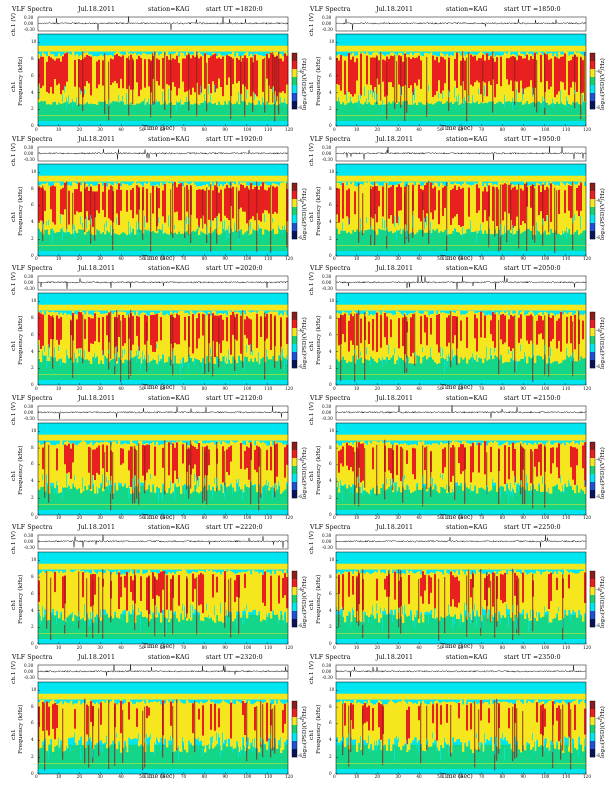 The width and height of the screenshot is (612, 792). What do you see at coordinates (330, 222) in the screenshot?
I see `y-tick-label: 4` at bounding box center [330, 222].